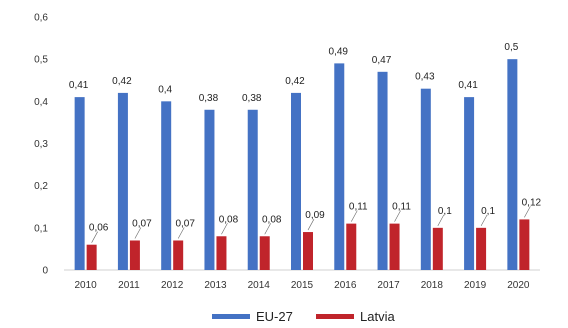  I want to click on x-tick-label: 2010, so click(86, 285).